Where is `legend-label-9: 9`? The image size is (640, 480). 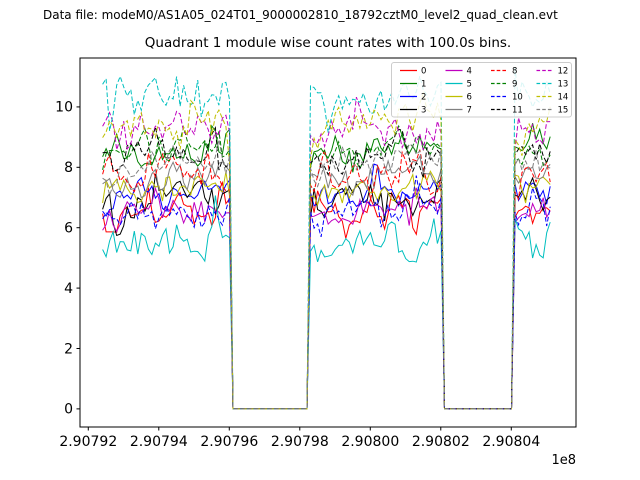 legend-label-9: 9 is located at coordinates (514, 85).